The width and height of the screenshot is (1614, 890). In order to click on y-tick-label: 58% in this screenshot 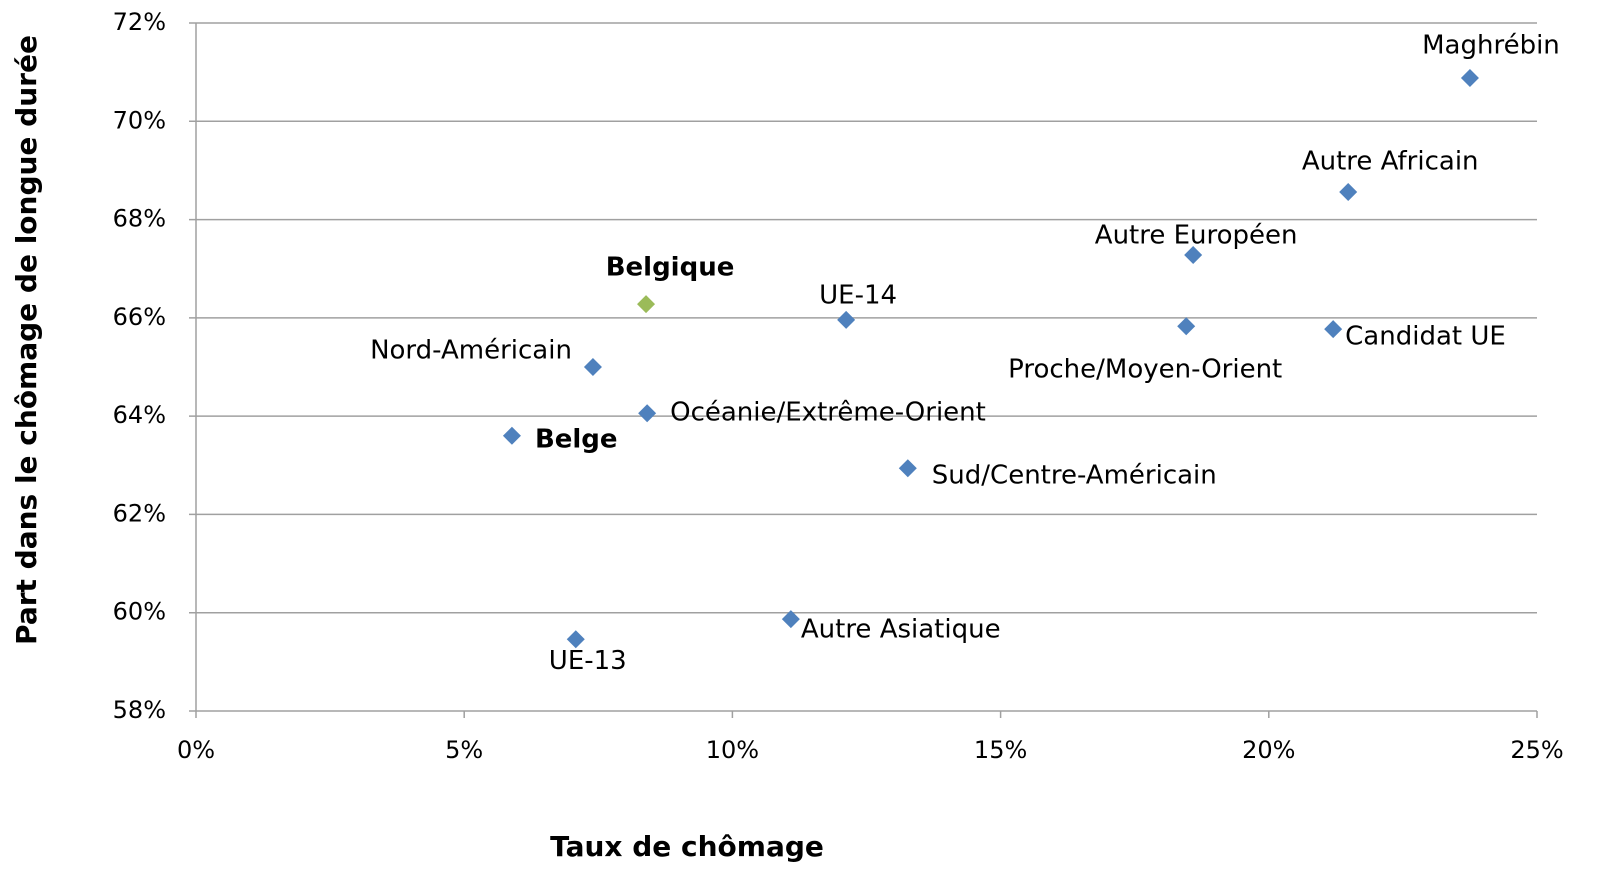, I will do `click(139, 710)`.